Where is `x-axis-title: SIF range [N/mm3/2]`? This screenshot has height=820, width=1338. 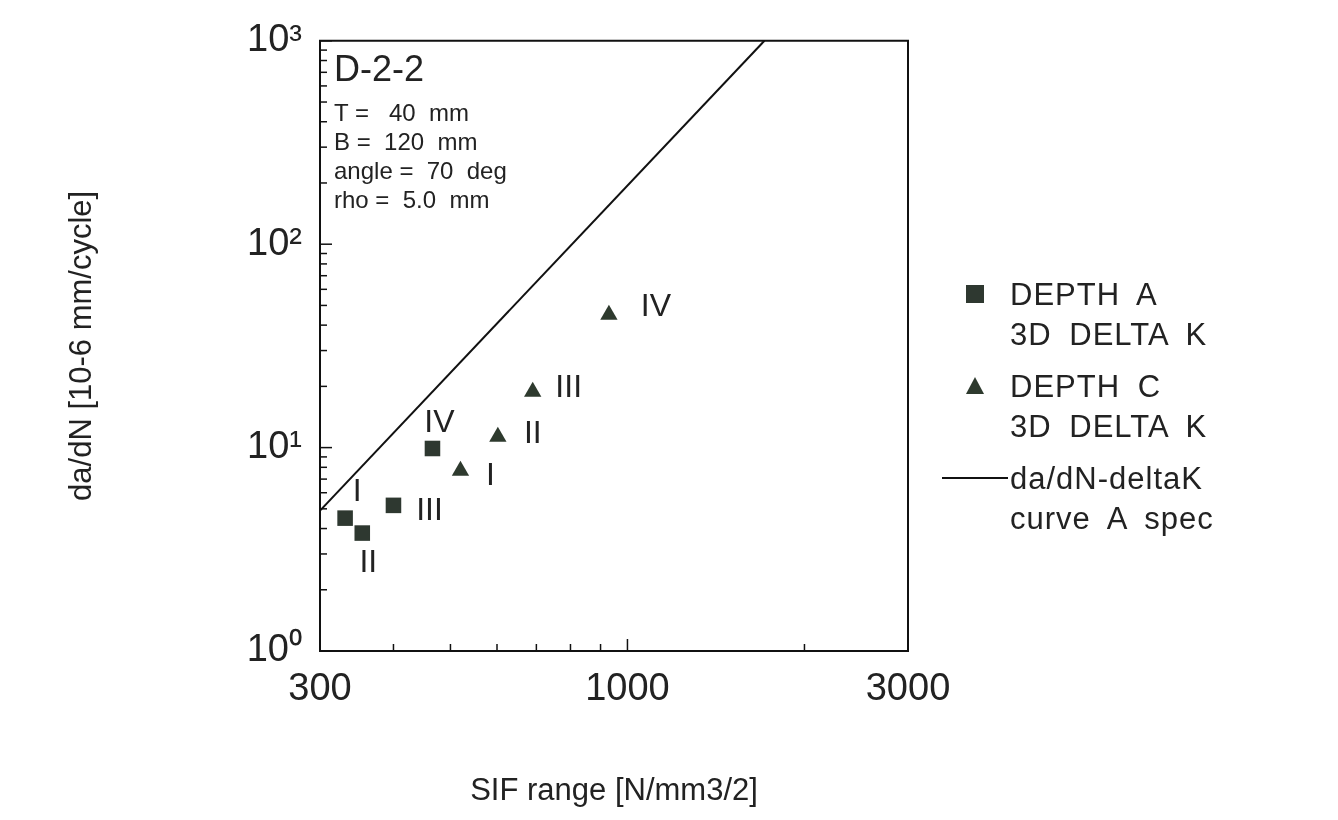 x-axis-title: SIF range [N/mm3/2] is located at coordinates (614, 789).